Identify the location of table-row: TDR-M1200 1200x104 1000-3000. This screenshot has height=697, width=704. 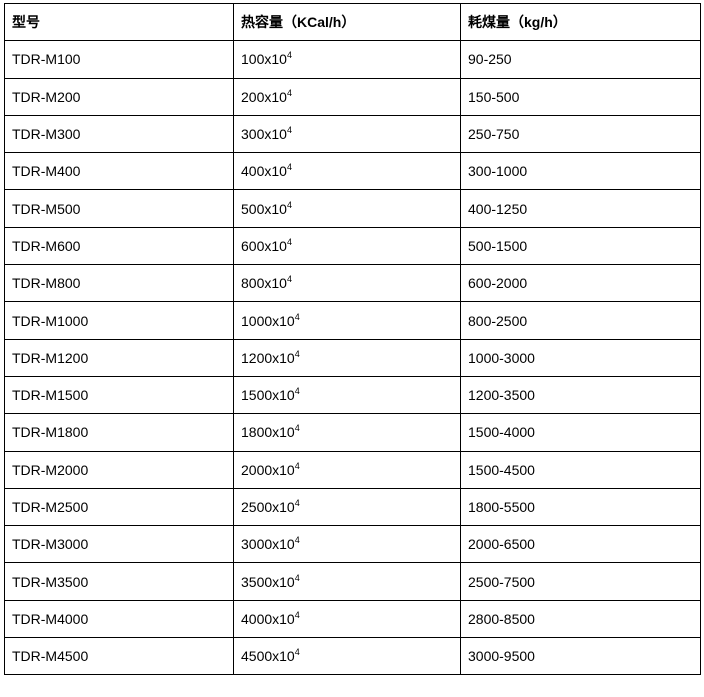
(352, 357).